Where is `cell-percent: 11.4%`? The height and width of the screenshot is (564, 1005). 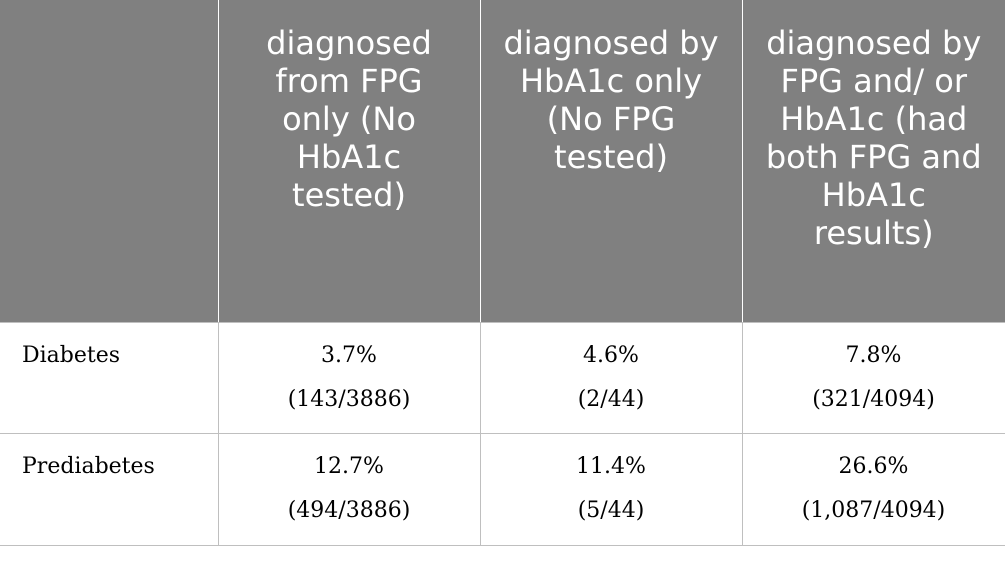
cell-percent: 11.4% is located at coordinates (611, 466).